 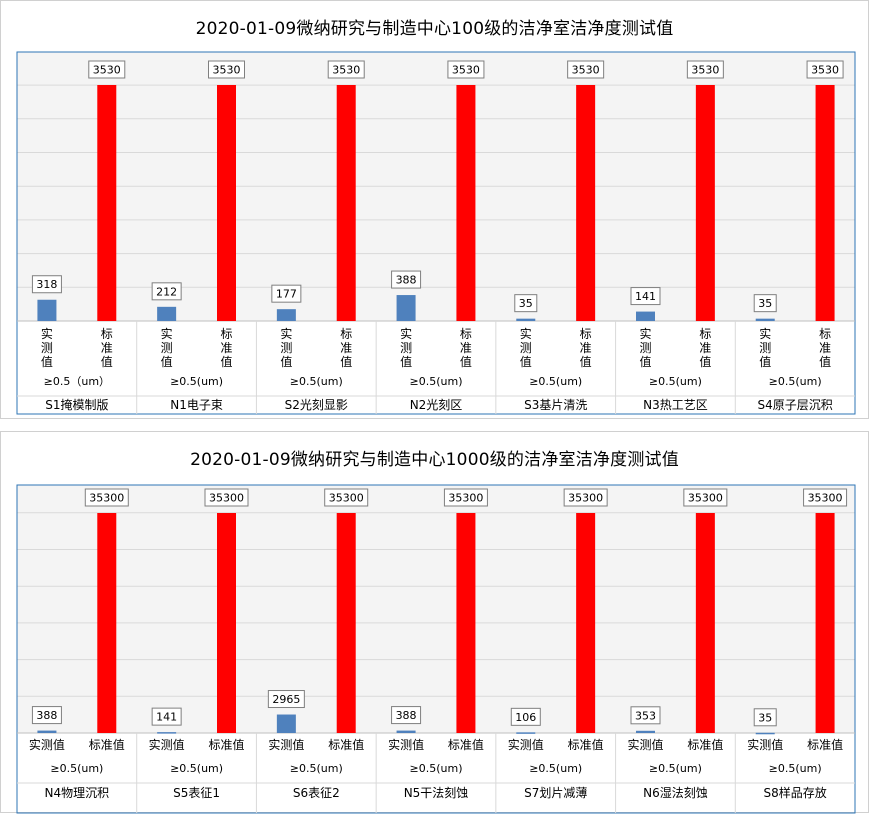 I want to click on category-label: S6表征2, so click(x=316, y=793).